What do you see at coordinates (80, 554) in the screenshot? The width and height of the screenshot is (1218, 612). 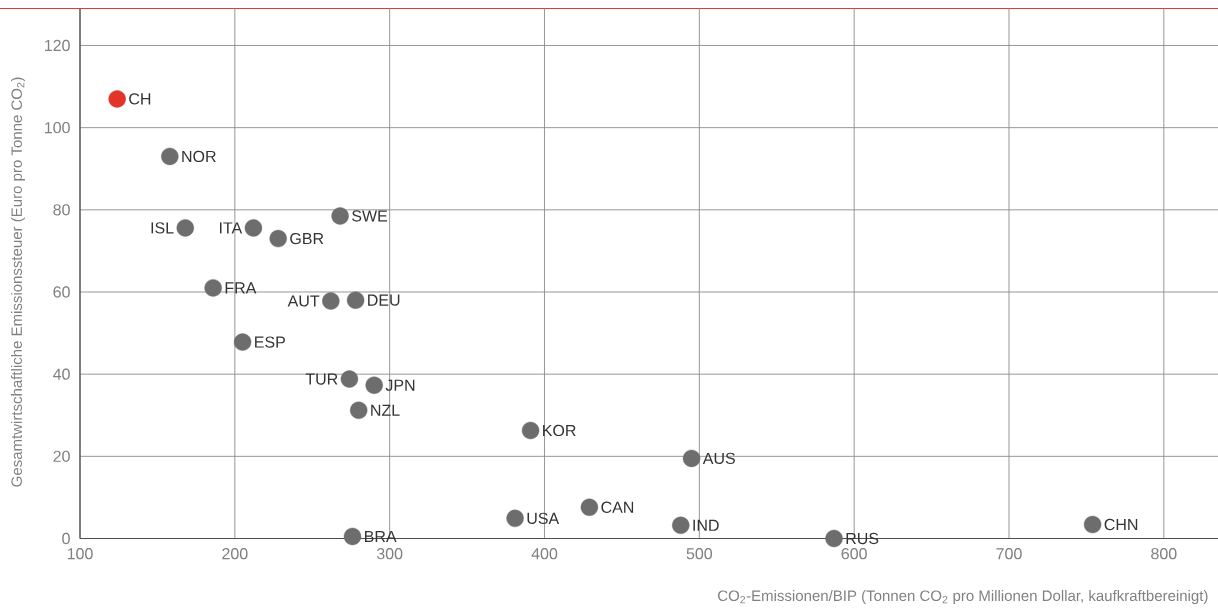 I see `x-tick-label: 100` at bounding box center [80, 554].